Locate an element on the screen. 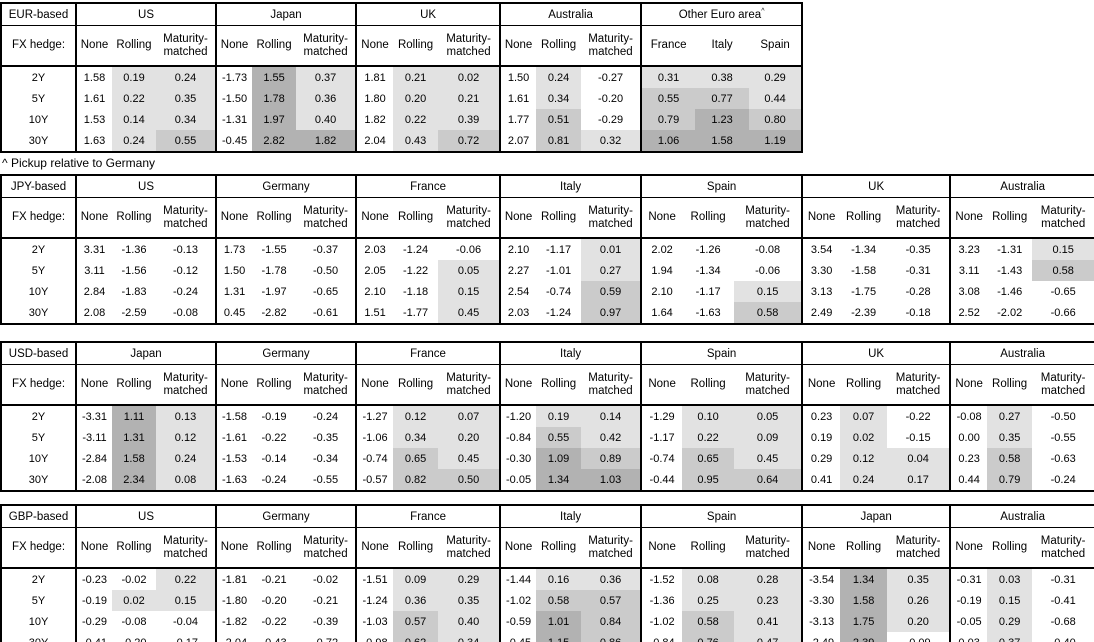  value-cell: 1.50 is located at coordinates (518, 77).